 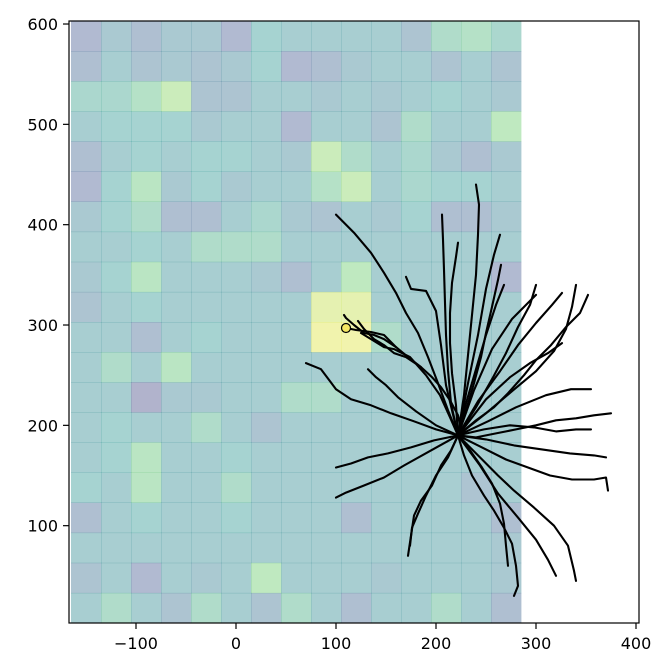 What do you see at coordinates (42, 24) in the screenshot?
I see `y-tick-label: 600` at bounding box center [42, 24].